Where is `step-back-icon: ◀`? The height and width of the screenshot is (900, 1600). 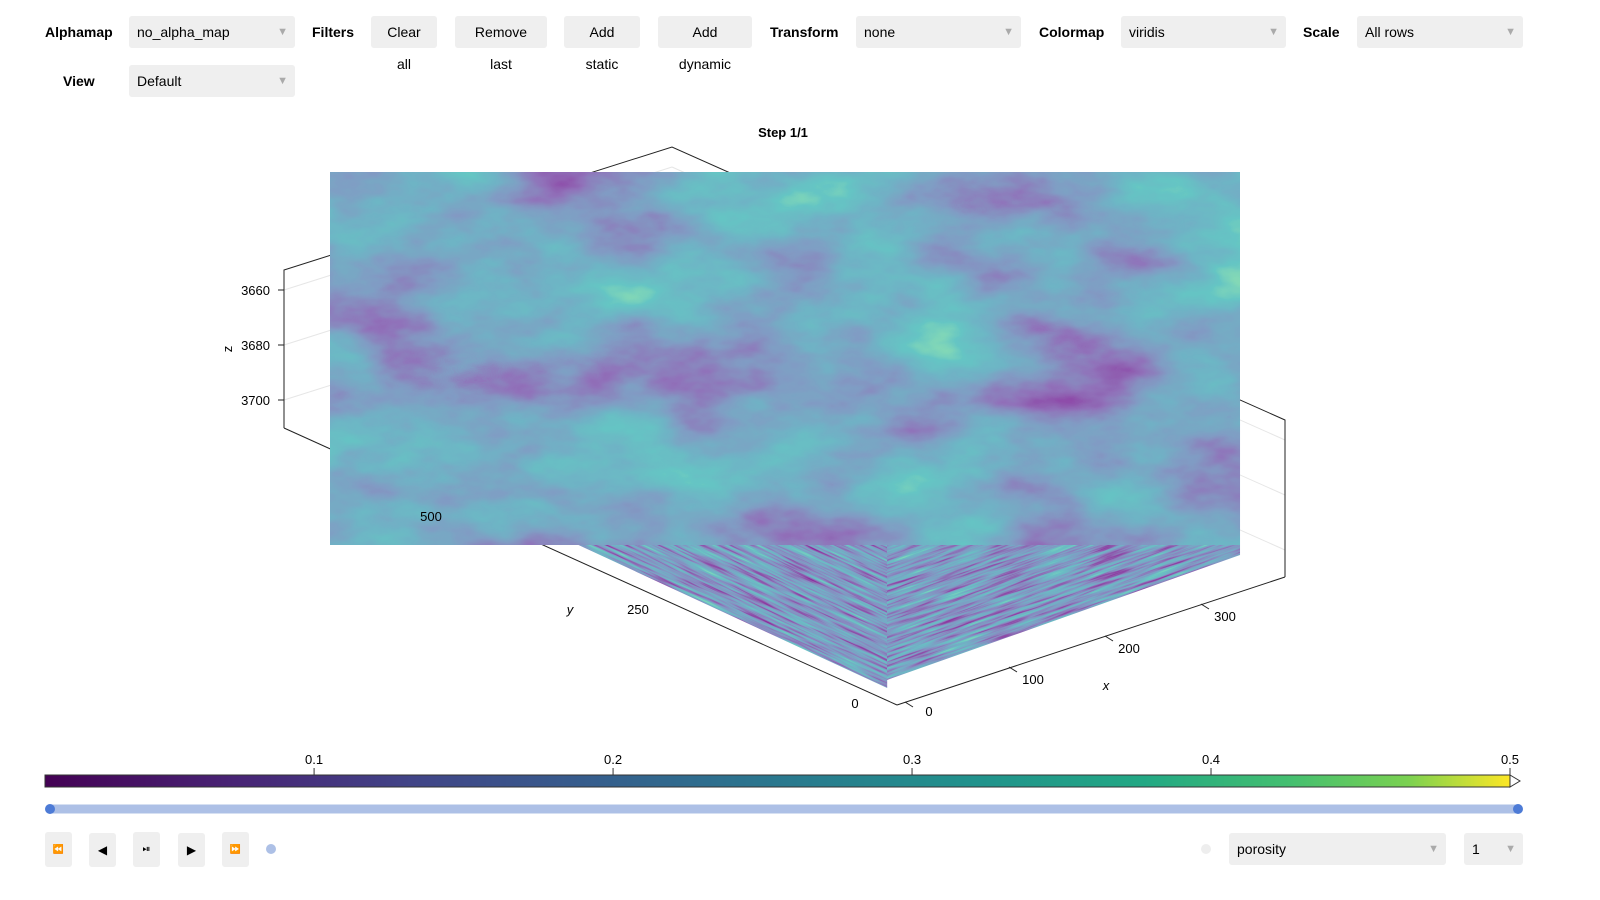
step-back-icon: ◀ is located at coordinates (102, 850).